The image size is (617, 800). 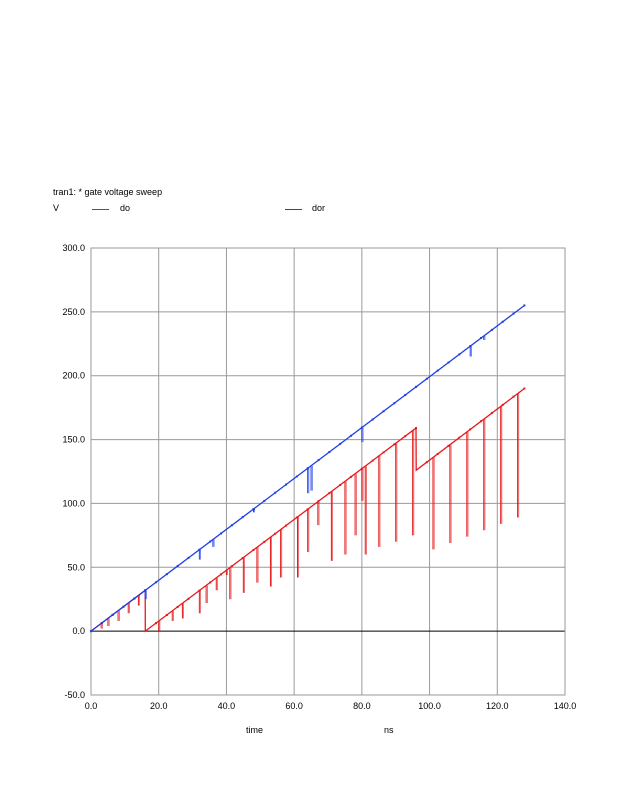 I want to click on y-tick-label: 250.0, so click(x=73, y=312).